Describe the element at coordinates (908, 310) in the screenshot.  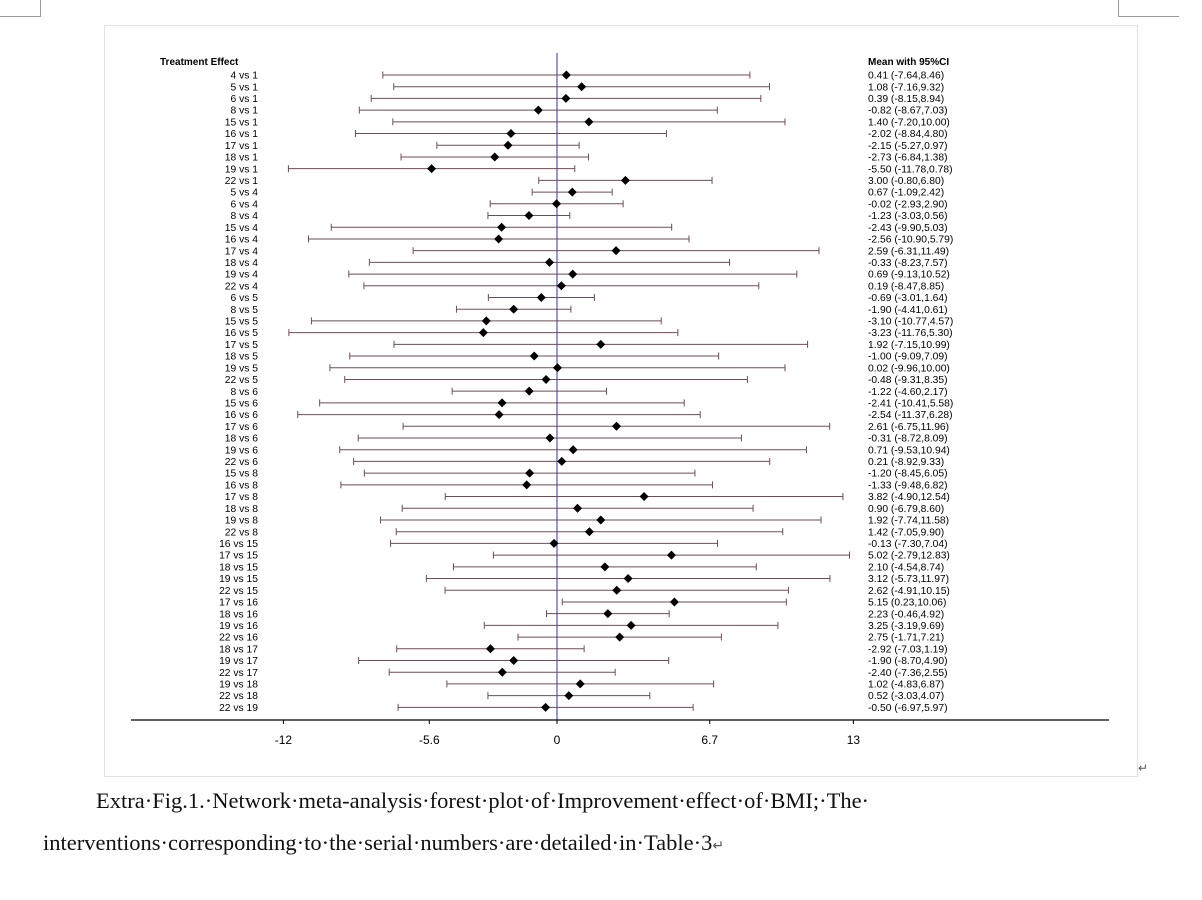
I see `ci-value-label: -1.90 (-4.41,0.61)` at that location.